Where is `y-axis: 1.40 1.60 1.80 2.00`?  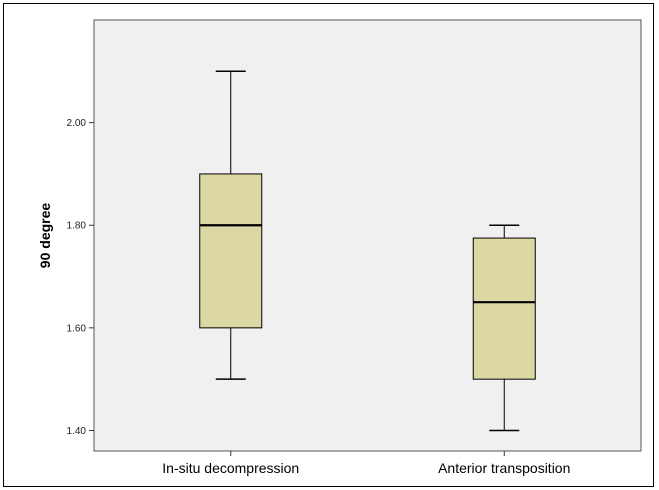 y-axis: 1.40 1.60 1.80 2.00 is located at coordinates (80, 277).